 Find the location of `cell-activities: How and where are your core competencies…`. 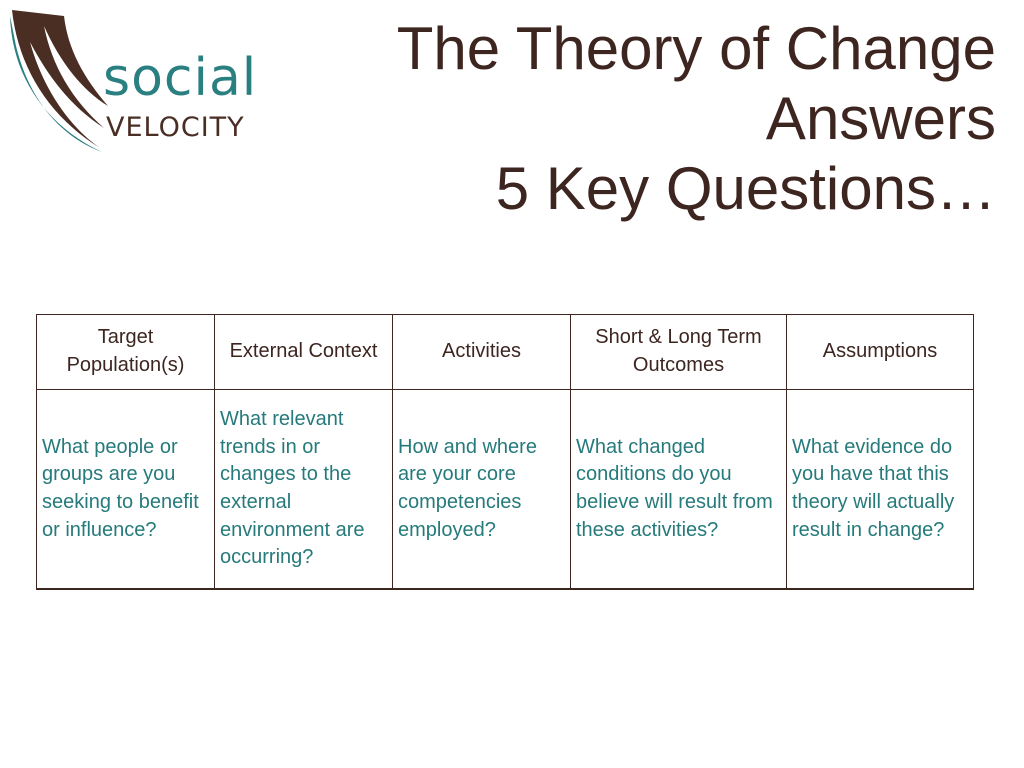

cell-activities: How and where are your core competencies… is located at coordinates (481, 489).